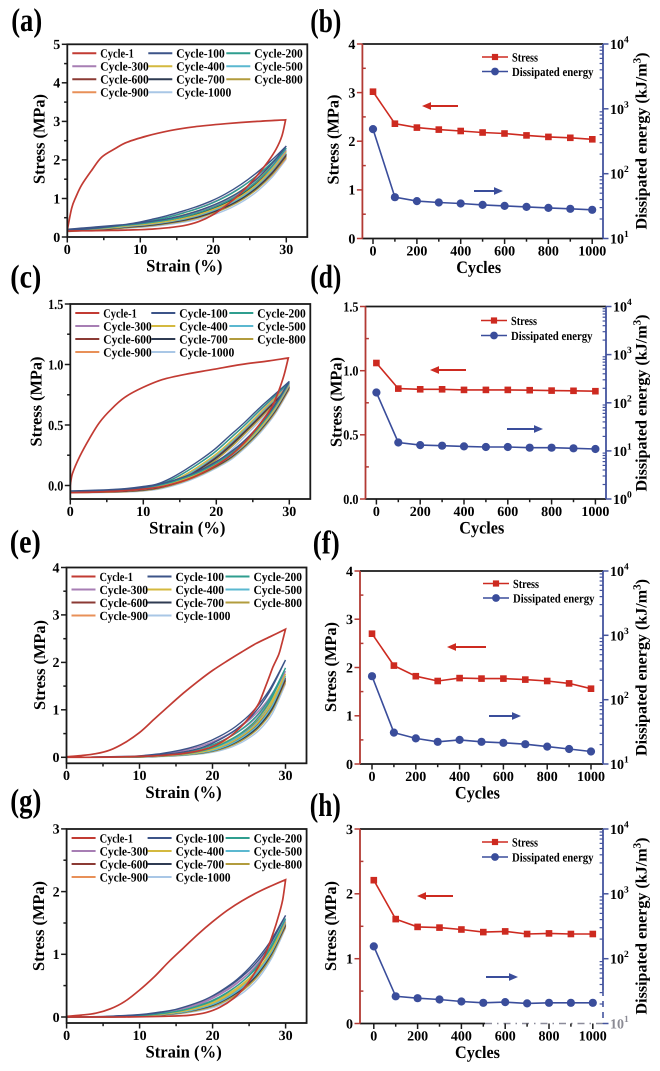 The height and width of the screenshot is (1071, 660). I want to click on svg-text: (g), so click(25, 802).